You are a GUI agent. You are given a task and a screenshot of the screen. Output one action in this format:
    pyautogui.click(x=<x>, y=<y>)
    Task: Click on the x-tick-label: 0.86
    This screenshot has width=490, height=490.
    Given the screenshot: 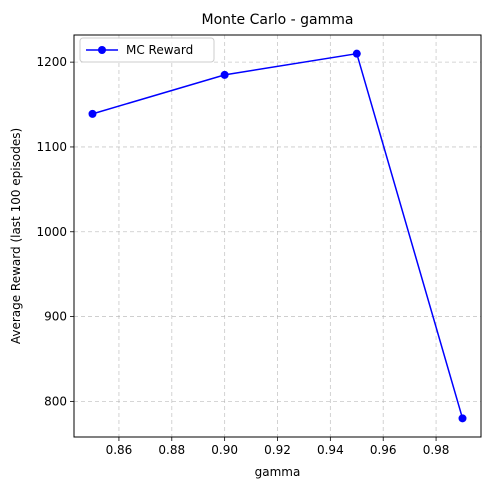 What is the action you would take?
    pyautogui.click(x=119, y=450)
    